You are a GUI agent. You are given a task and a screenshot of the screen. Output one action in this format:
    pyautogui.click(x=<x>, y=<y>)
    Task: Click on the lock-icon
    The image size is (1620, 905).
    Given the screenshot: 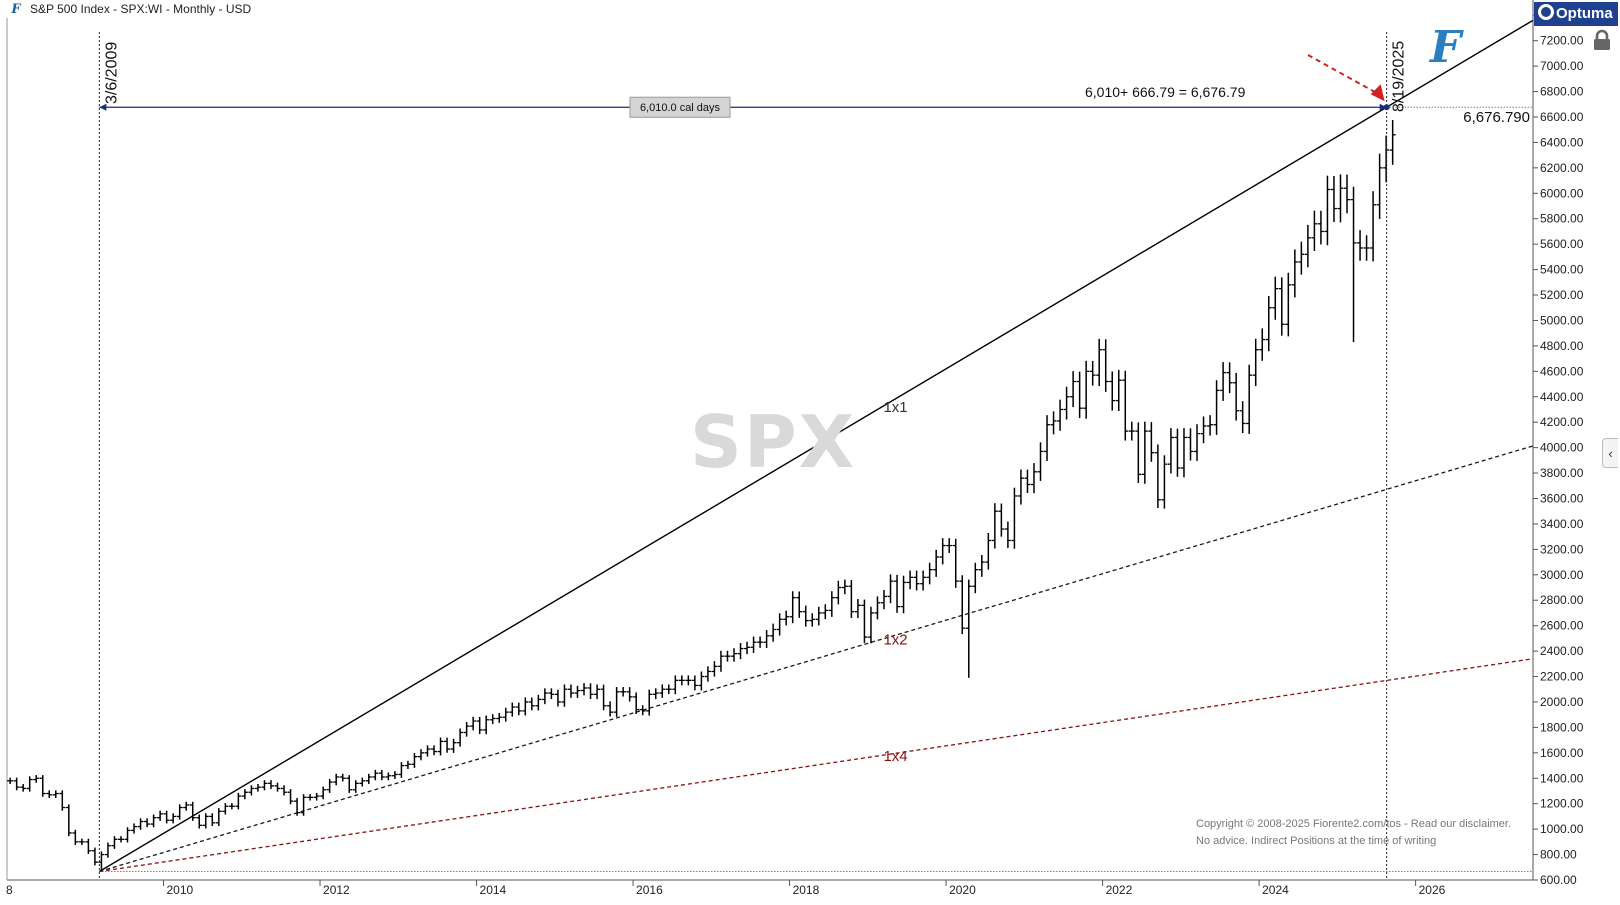 What is the action you would take?
    pyautogui.click(x=1602, y=40)
    